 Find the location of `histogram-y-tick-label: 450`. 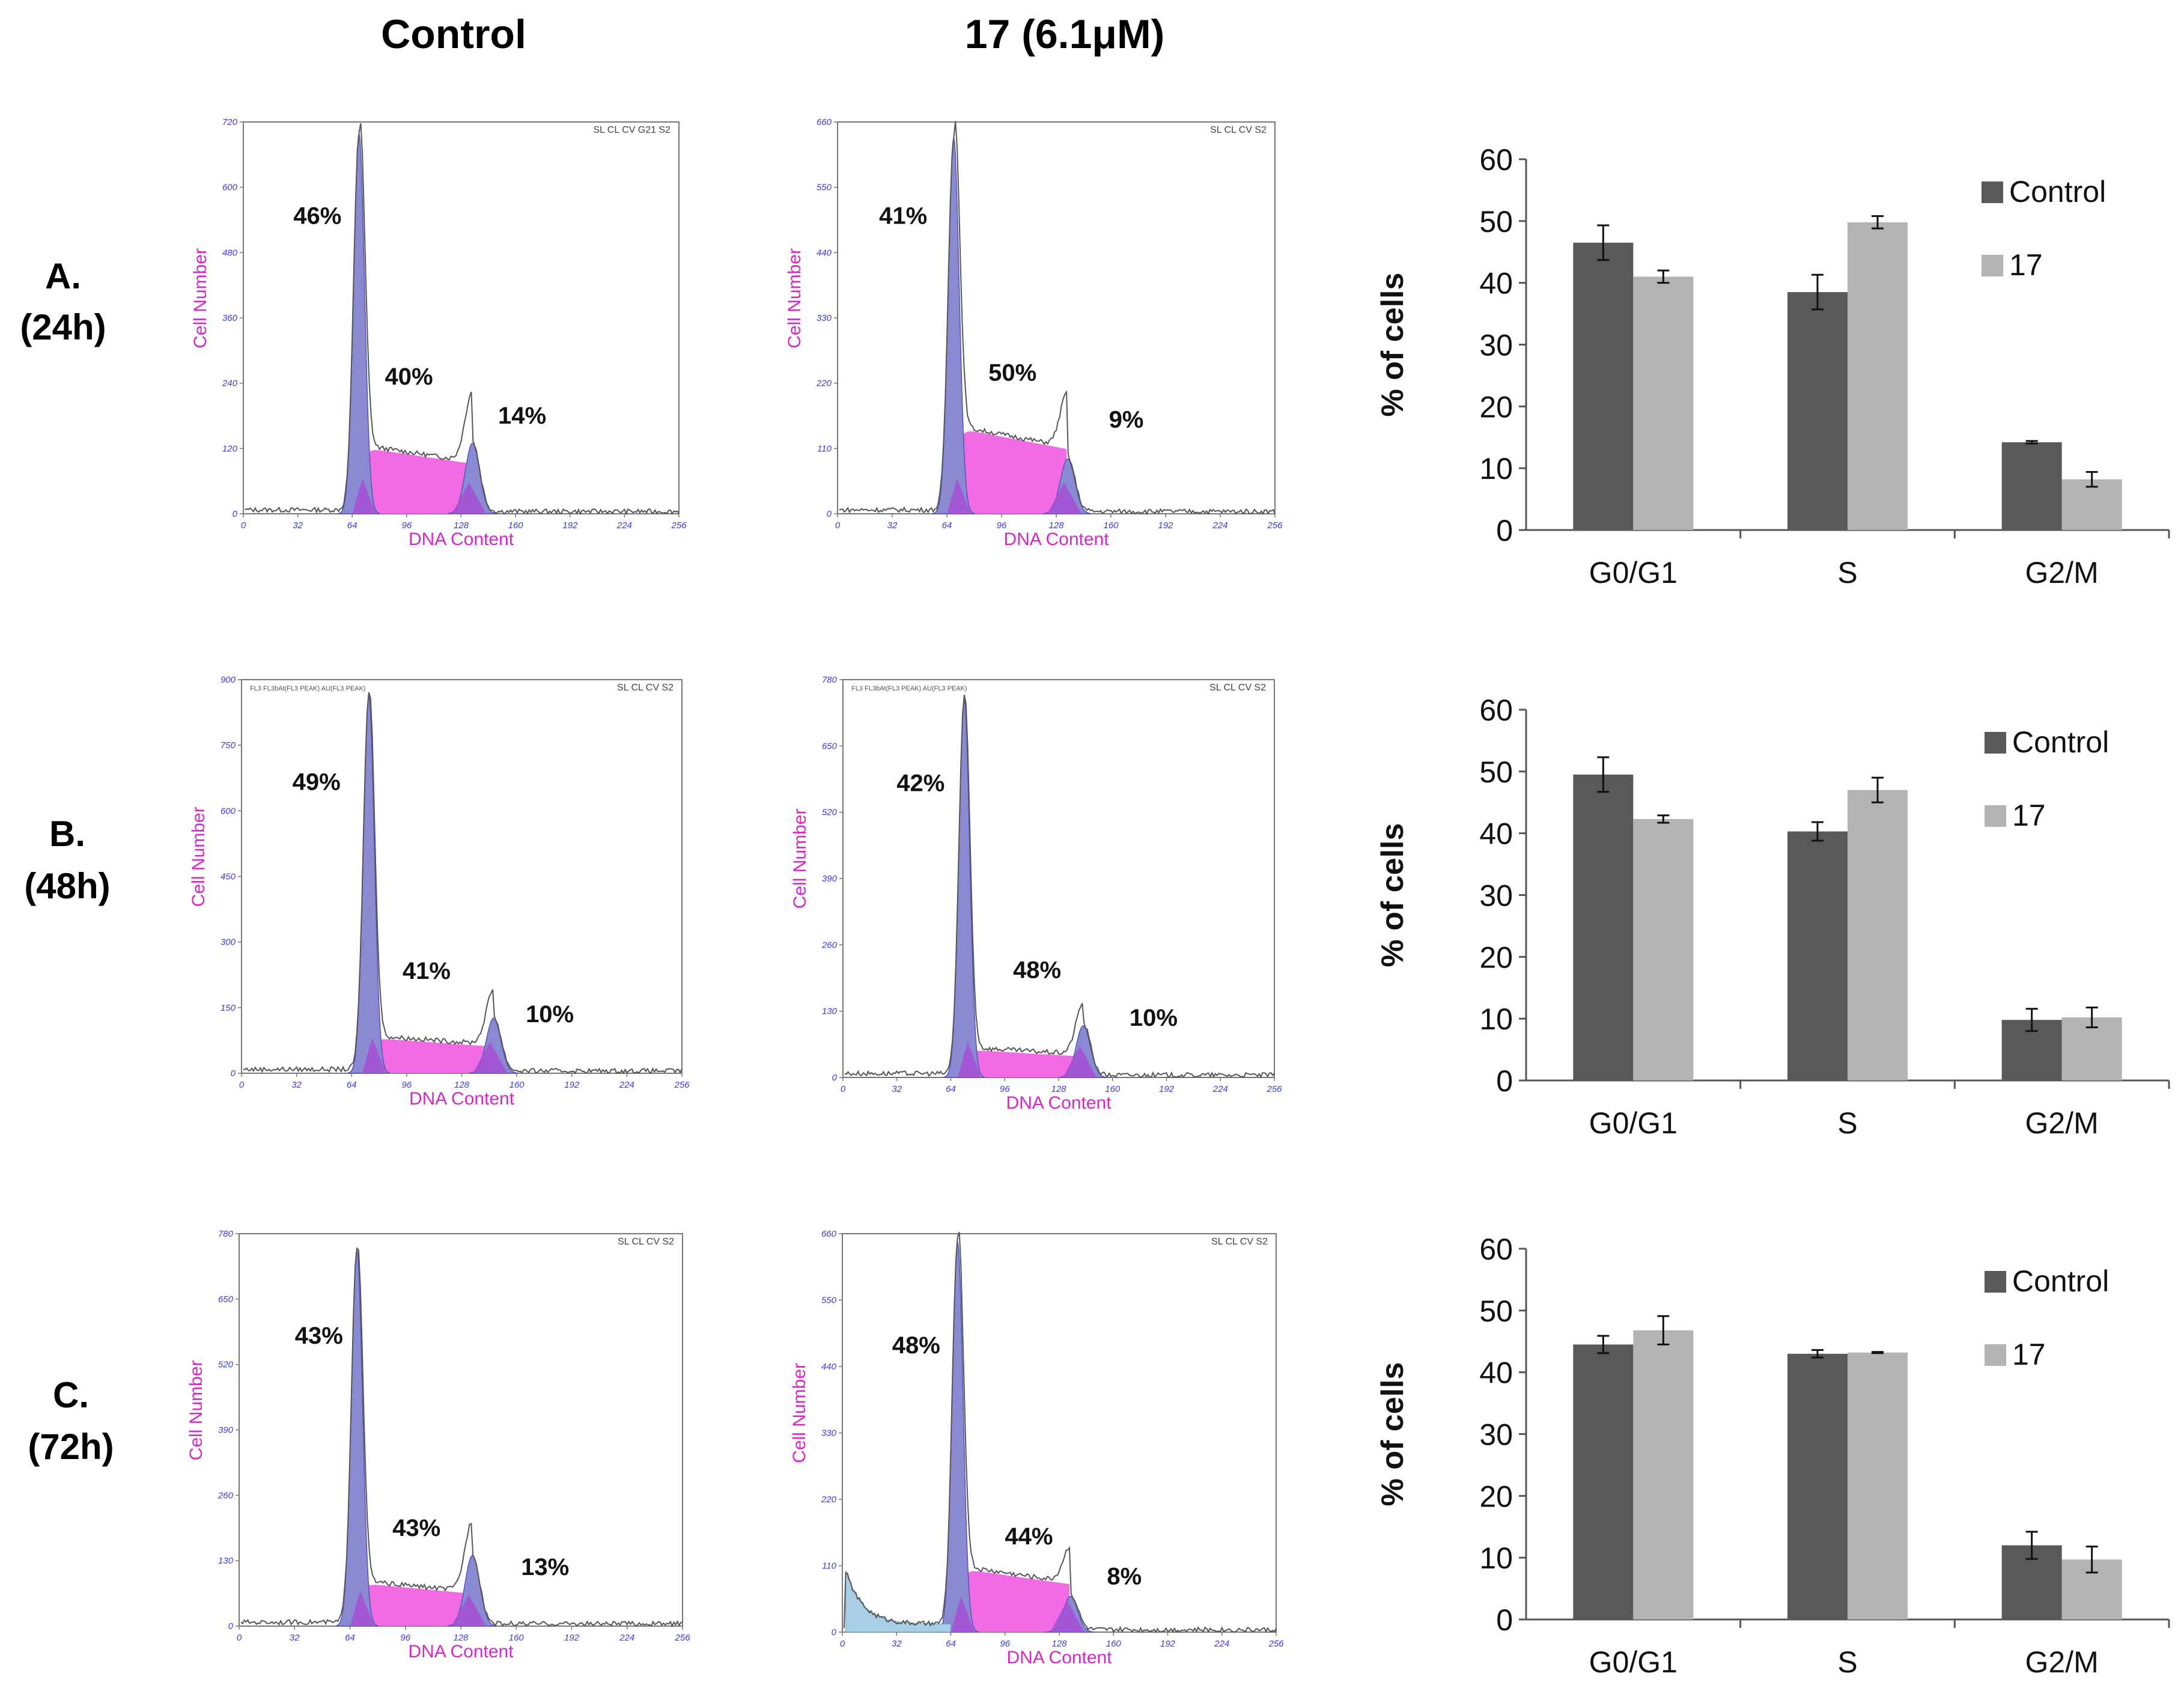

histogram-y-tick-label: 450 is located at coordinates (229, 877).